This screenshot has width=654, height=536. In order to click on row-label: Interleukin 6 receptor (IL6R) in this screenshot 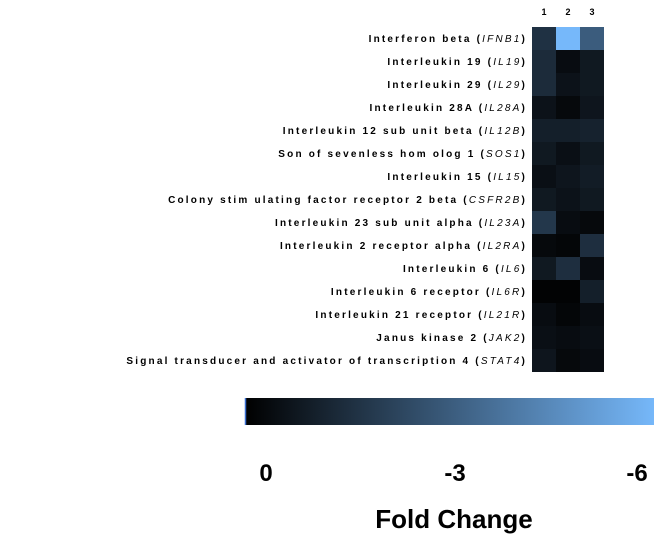, I will do `click(429, 292)`.